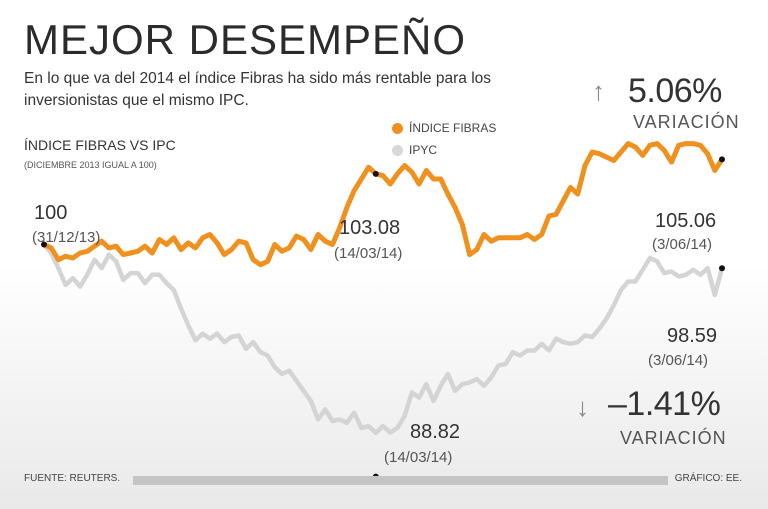 Image resolution: width=768 pixels, height=509 pixels. Describe the element at coordinates (400, 480) in the screenshot. I see `footer-divider` at that location.